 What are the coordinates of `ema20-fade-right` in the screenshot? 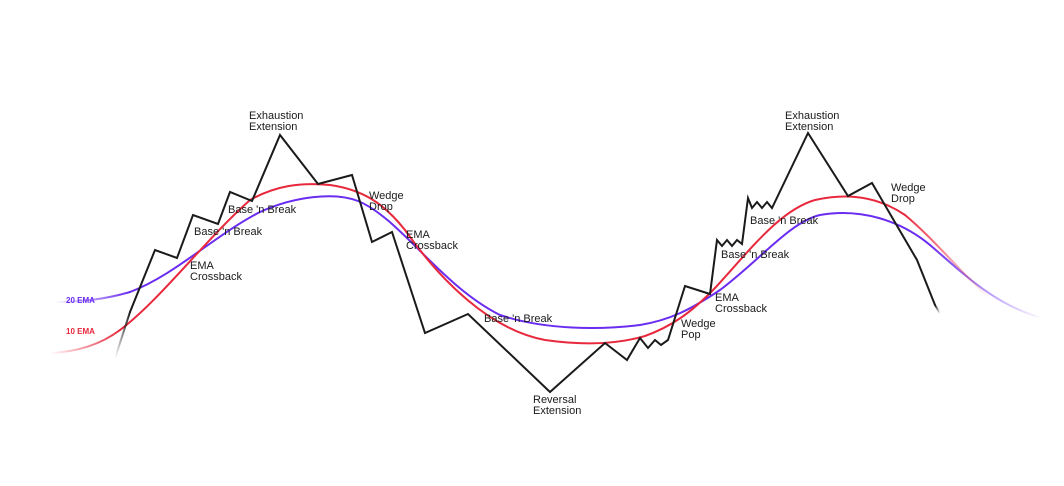 It's located at (986, 281).